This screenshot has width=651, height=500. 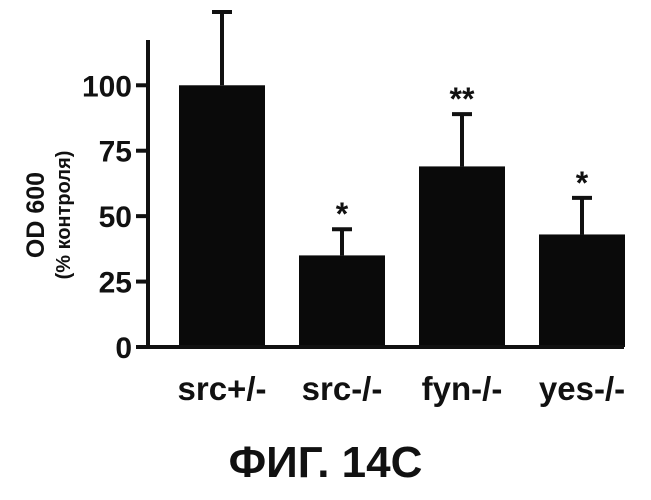 What do you see at coordinates (115, 283) in the screenshot?
I see `y-tick-label-1: 25` at bounding box center [115, 283].